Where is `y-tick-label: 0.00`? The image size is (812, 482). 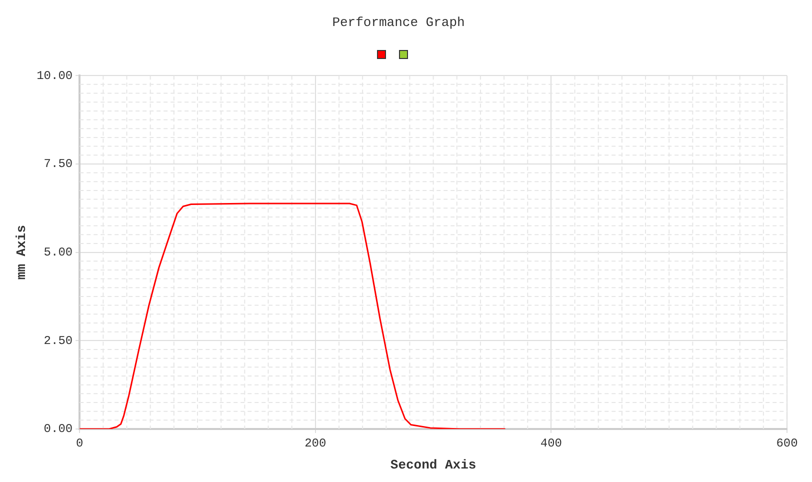 y-tick-label: 0.00 is located at coordinates (58, 429).